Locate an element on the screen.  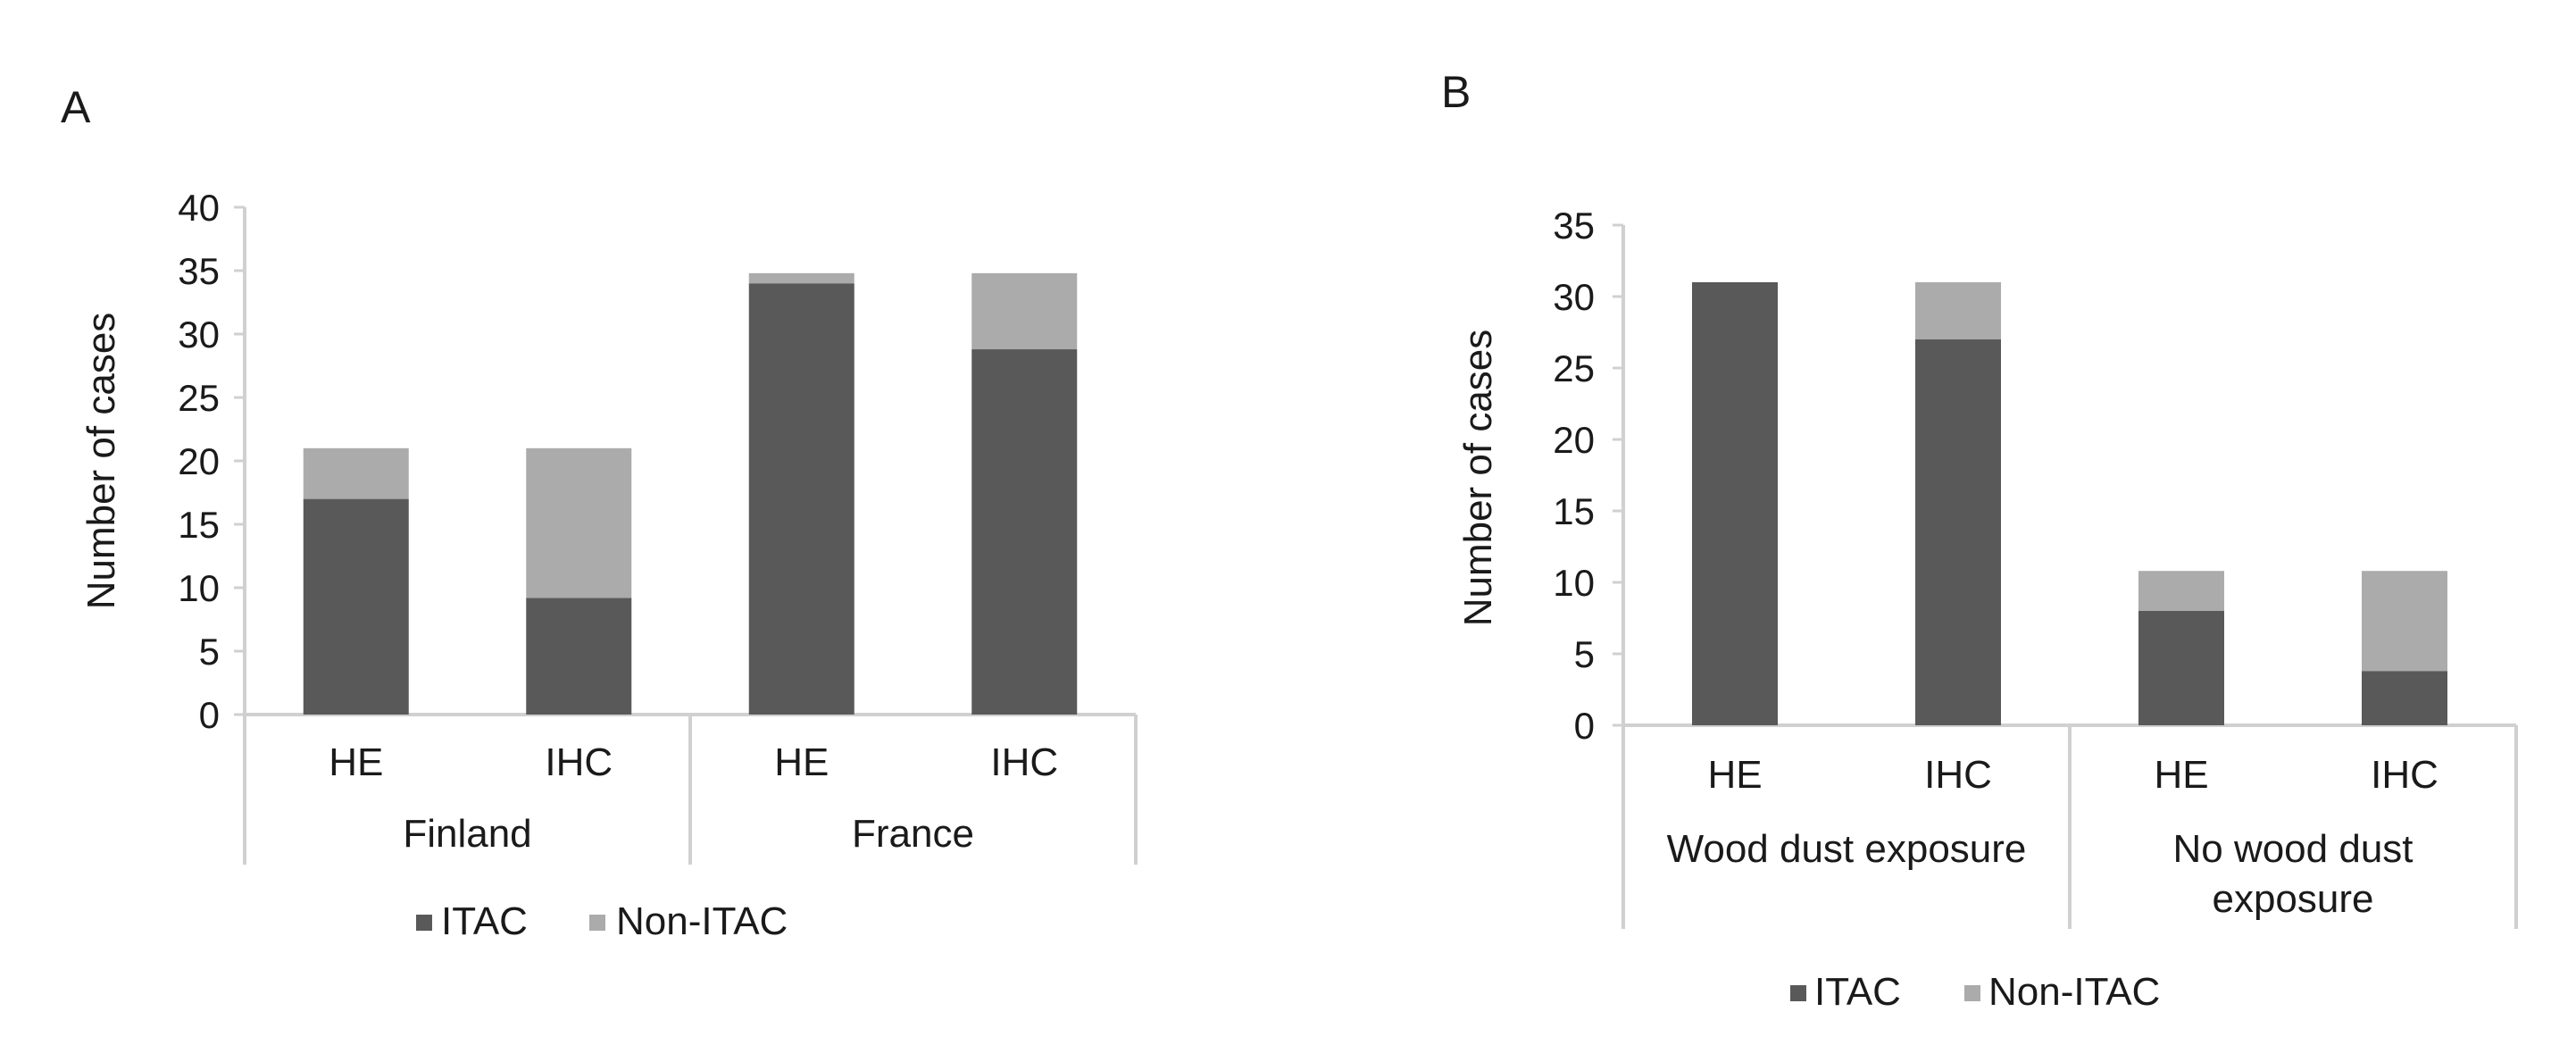
x-group-label: Wood dust exposure is located at coordinates (1847, 849).